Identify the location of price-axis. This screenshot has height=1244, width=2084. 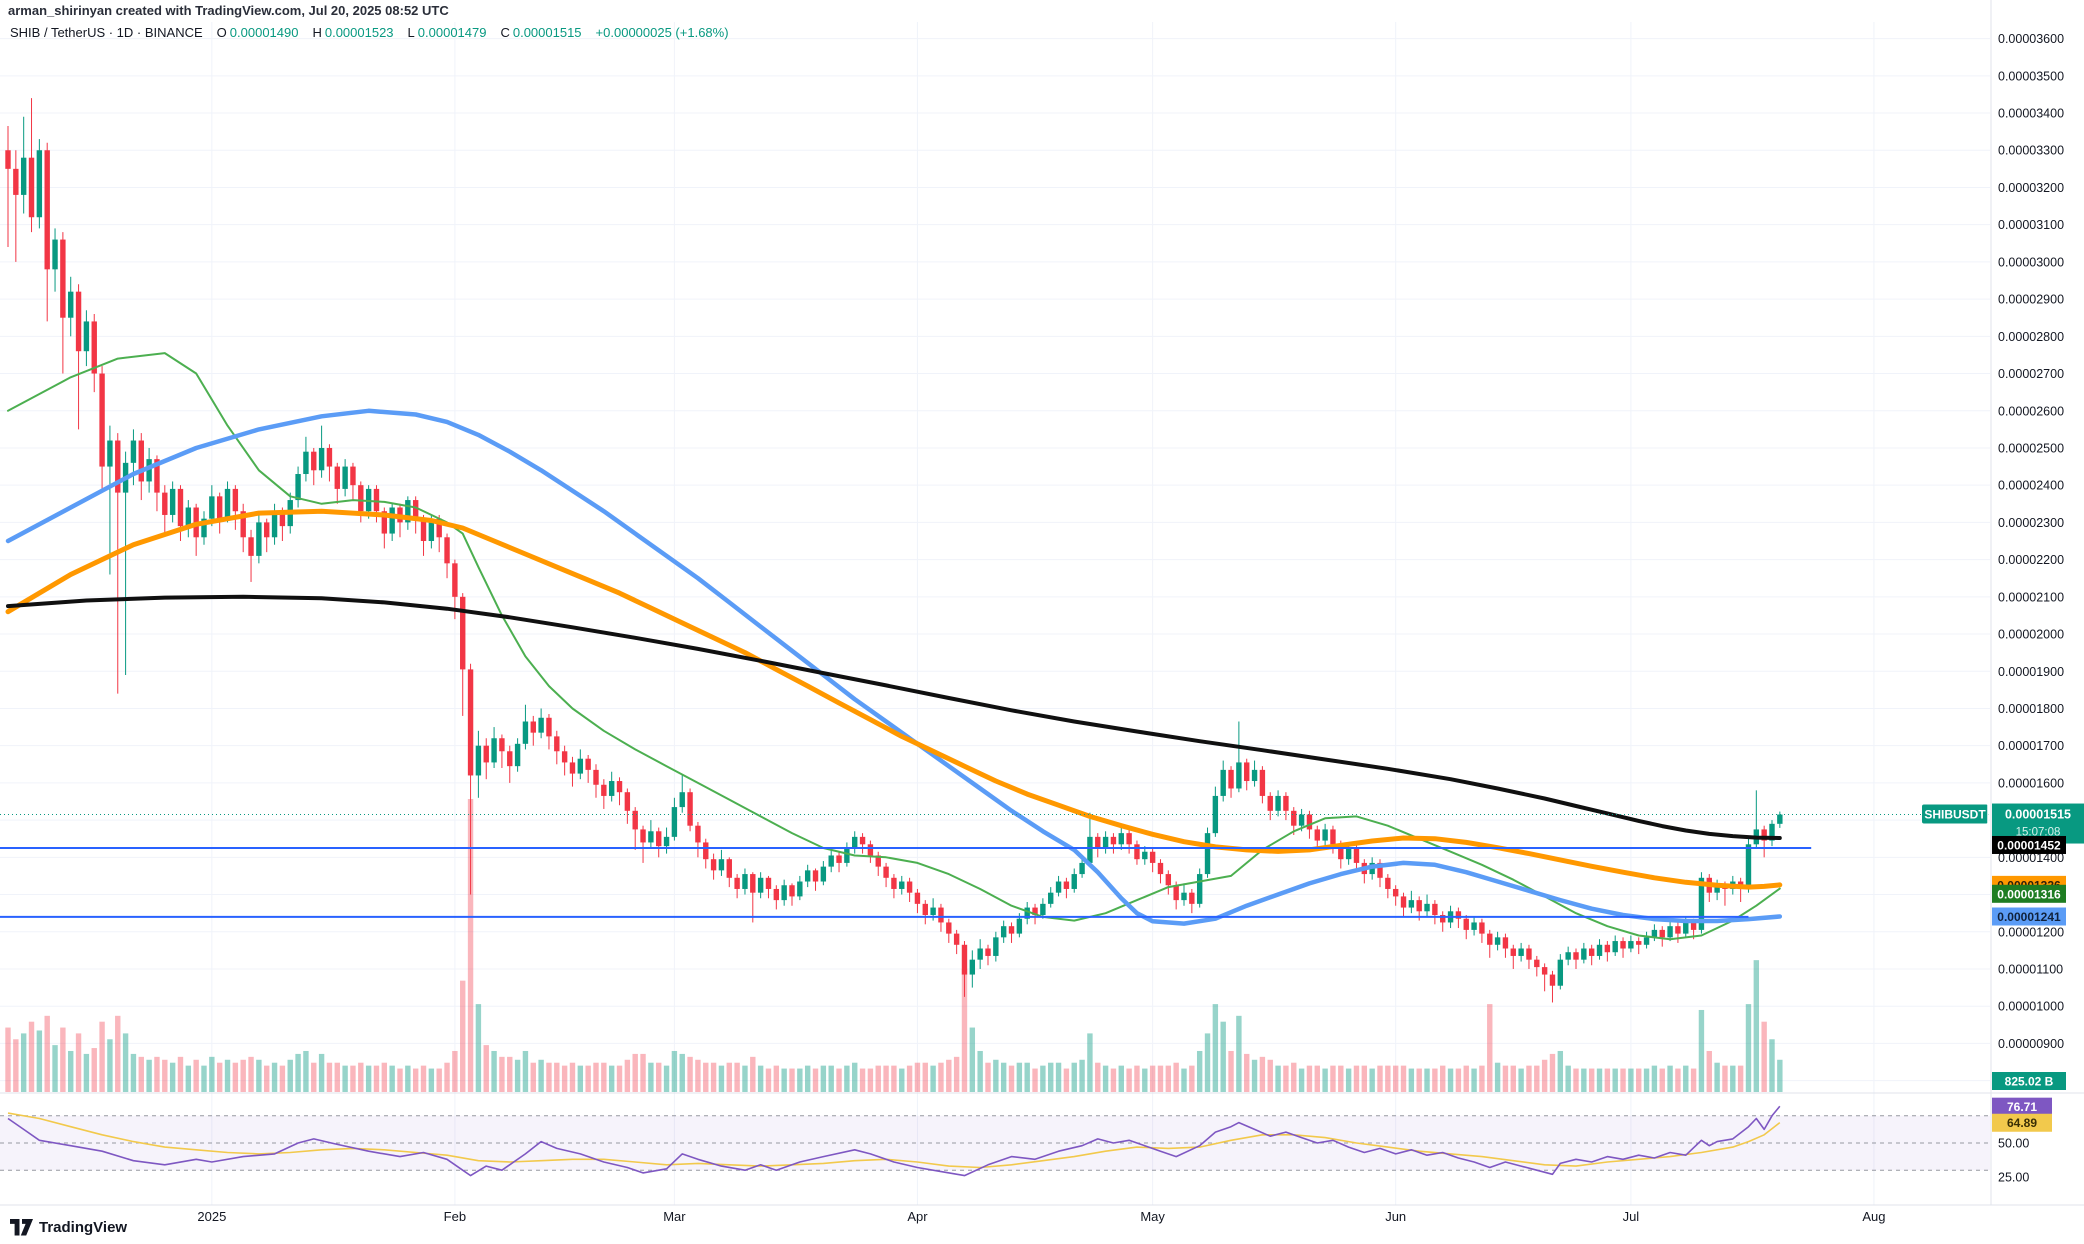
(2037, 602).